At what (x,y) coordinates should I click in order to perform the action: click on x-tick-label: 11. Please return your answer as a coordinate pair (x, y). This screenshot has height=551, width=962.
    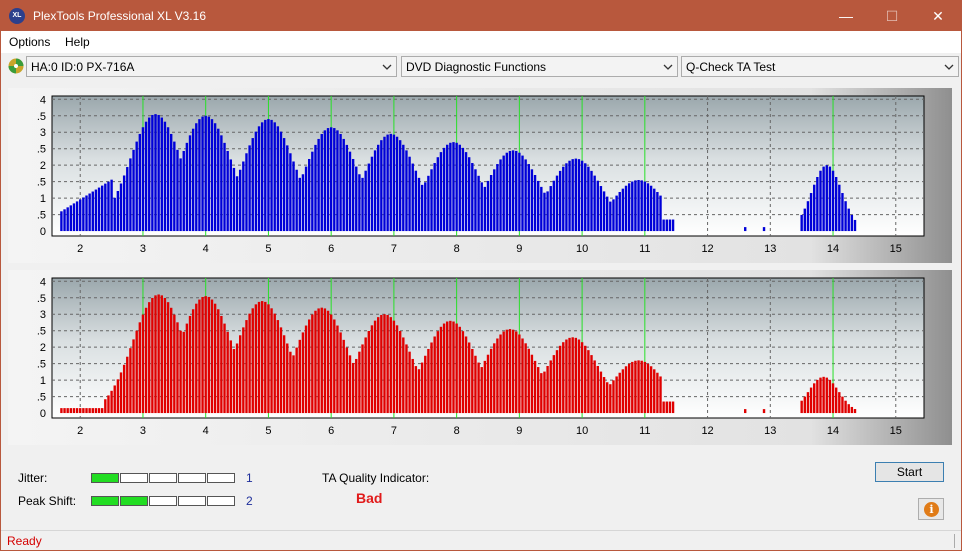
    Looking at the image, I should click on (644, 249).